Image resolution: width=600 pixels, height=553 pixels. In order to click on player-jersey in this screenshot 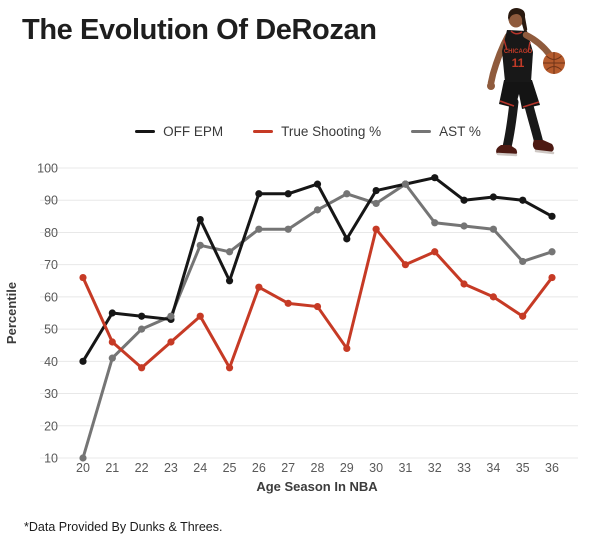, I will do `click(517, 56)`.